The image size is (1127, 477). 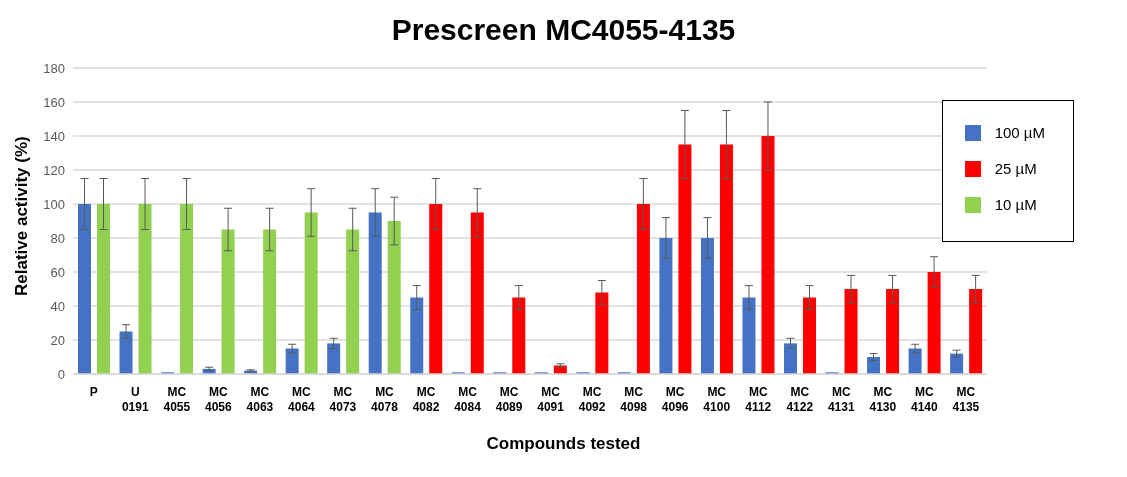 What do you see at coordinates (54, 68) in the screenshot?
I see `y-tick-label: 180` at bounding box center [54, 68].